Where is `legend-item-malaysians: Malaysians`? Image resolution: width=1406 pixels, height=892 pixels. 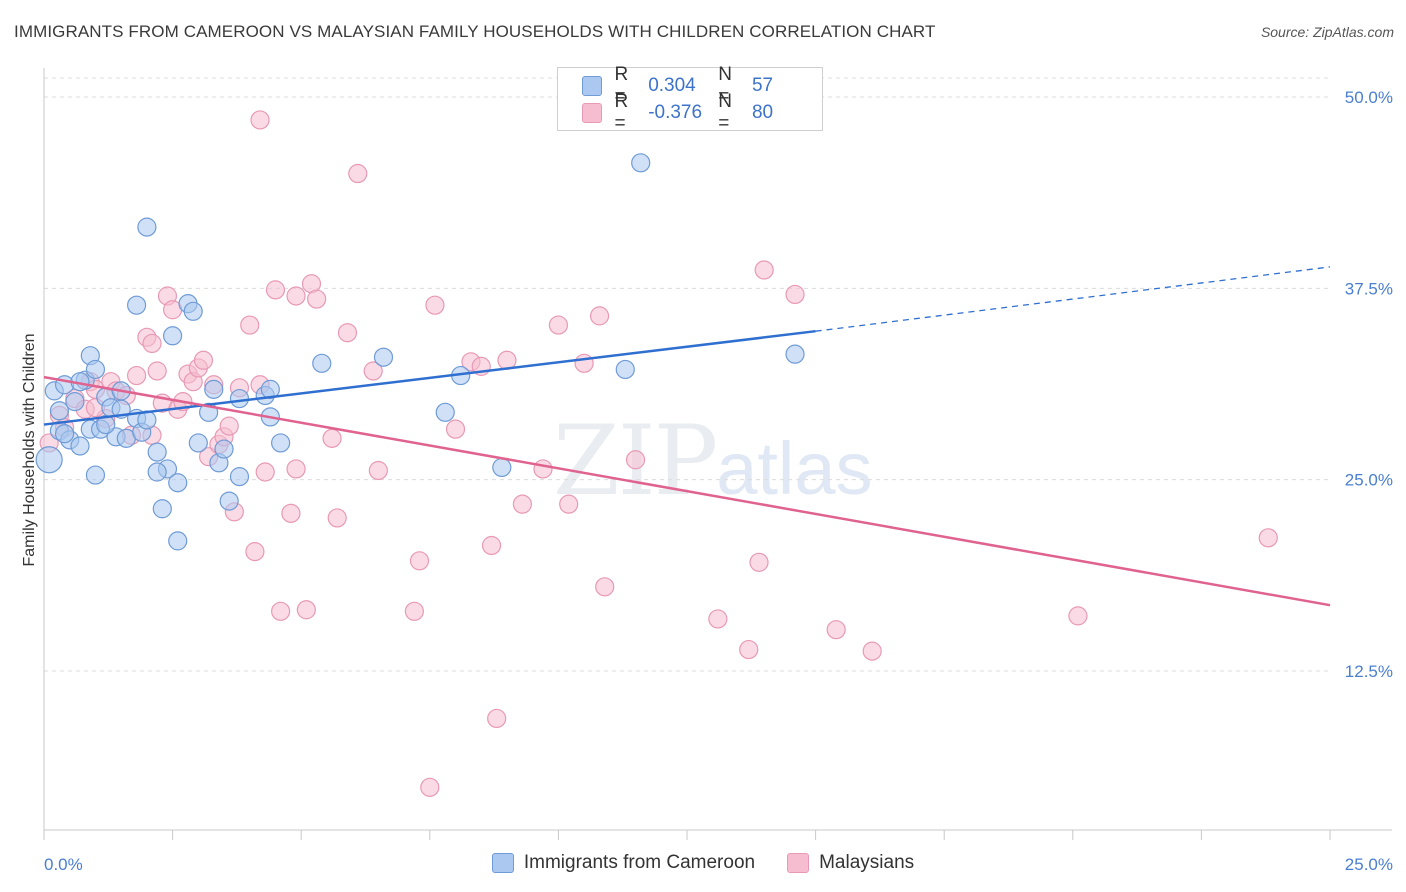 legend-item-malaysians: Malaysians is located at coordinates (850, 863).